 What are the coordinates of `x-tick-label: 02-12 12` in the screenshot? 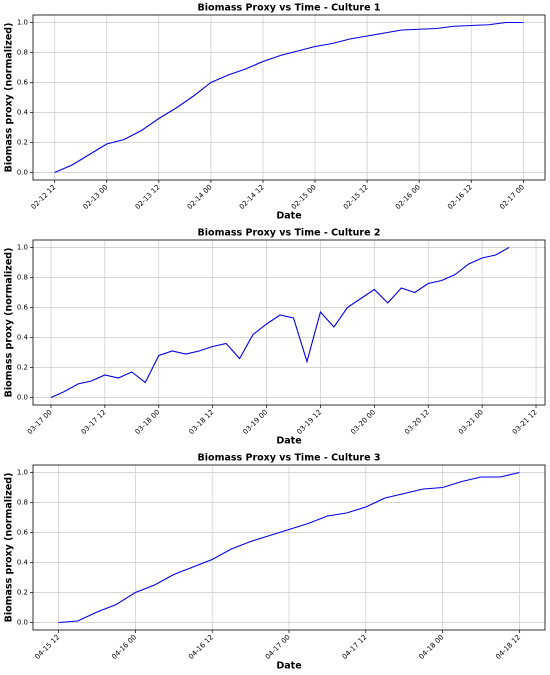 It's located at (44, 197).